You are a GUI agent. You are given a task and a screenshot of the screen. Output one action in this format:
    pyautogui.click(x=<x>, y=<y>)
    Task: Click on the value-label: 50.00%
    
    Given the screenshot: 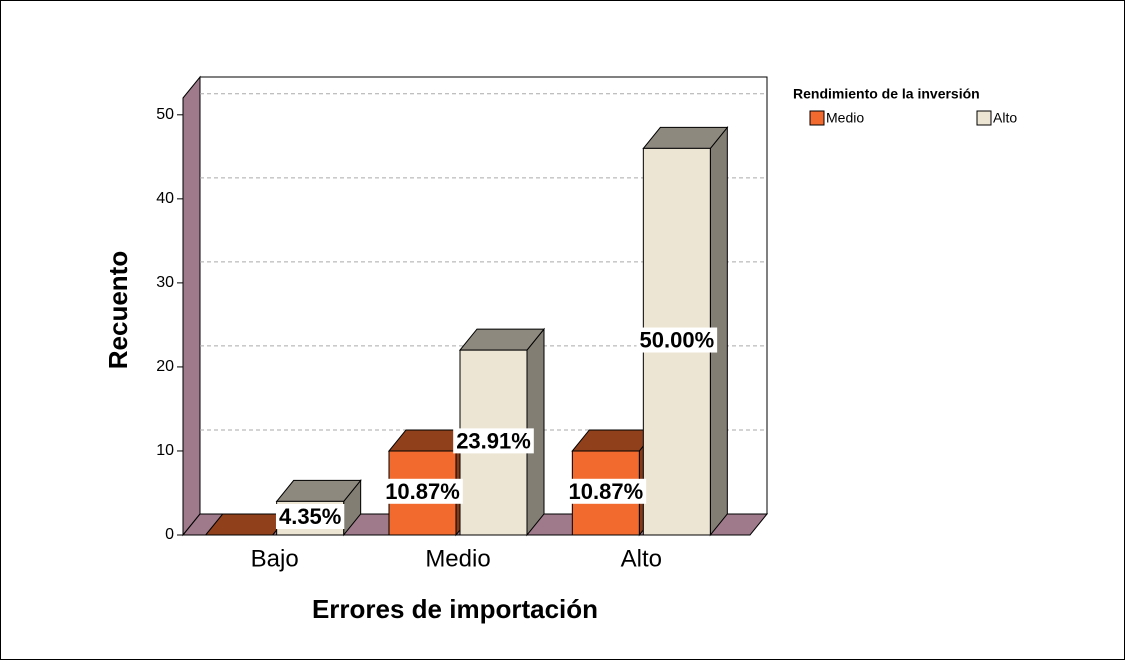 What is the action you would take?
    pyautogui.click(x=677, y=340)
    